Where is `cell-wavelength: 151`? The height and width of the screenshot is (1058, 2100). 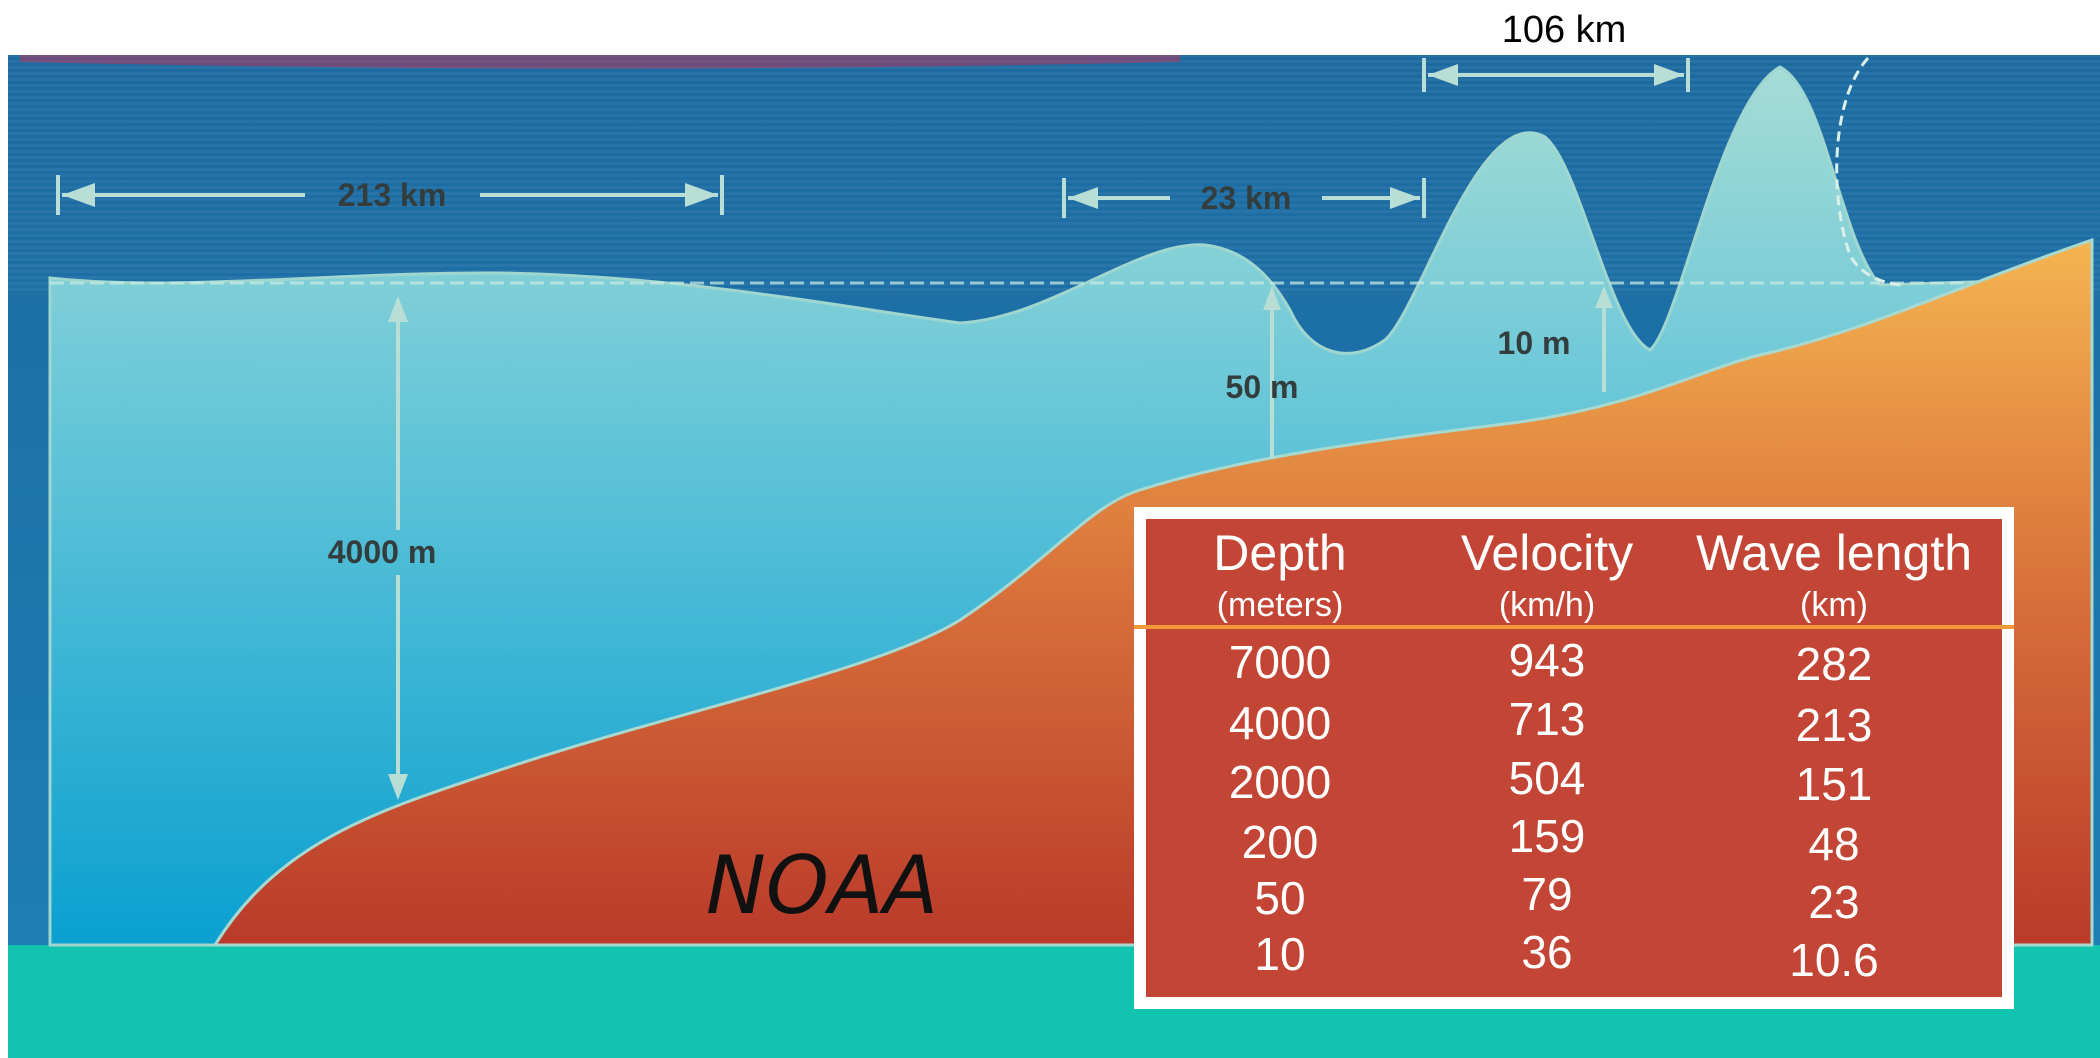
cell-wavelength: 151 is located at coordinates (1834, 784).